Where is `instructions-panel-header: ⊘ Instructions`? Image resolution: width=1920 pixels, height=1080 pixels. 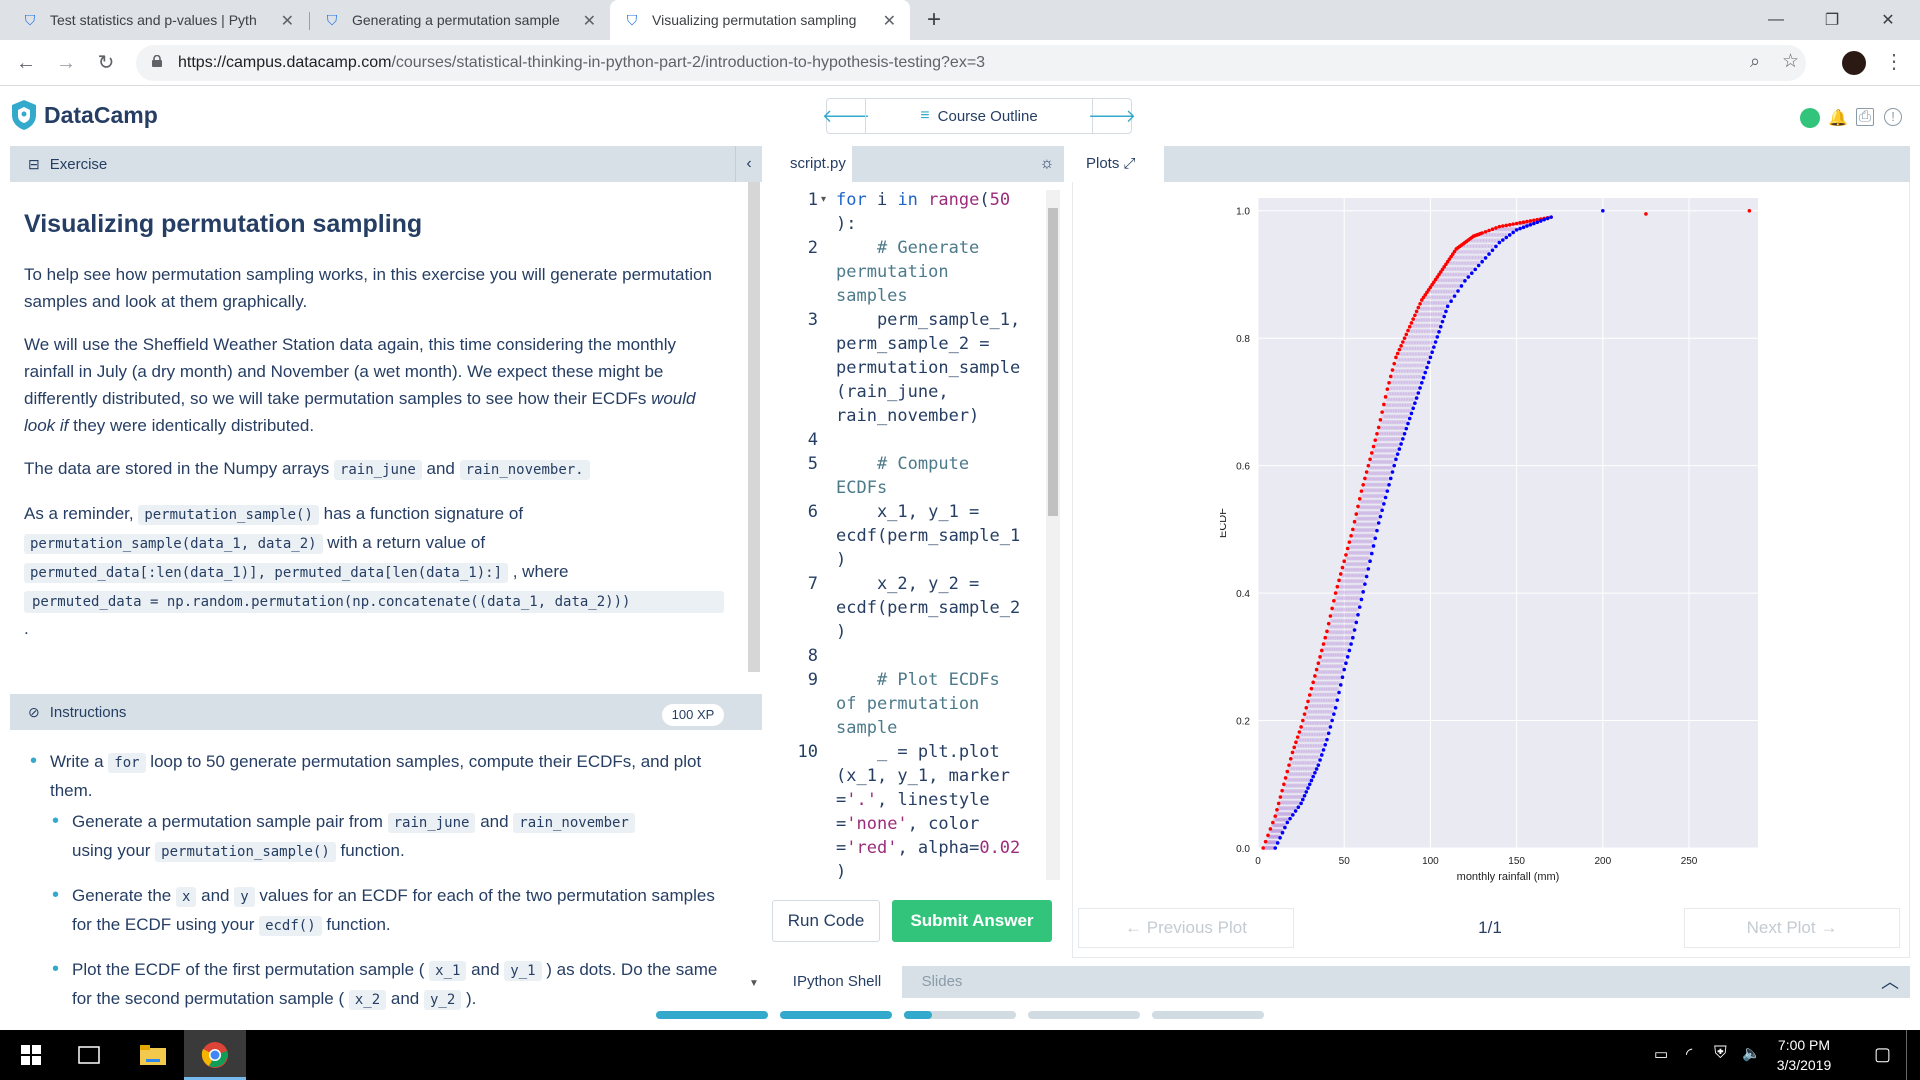 instructions-panel-header: ⊘ Instructions is located at coordinates (386, 712).